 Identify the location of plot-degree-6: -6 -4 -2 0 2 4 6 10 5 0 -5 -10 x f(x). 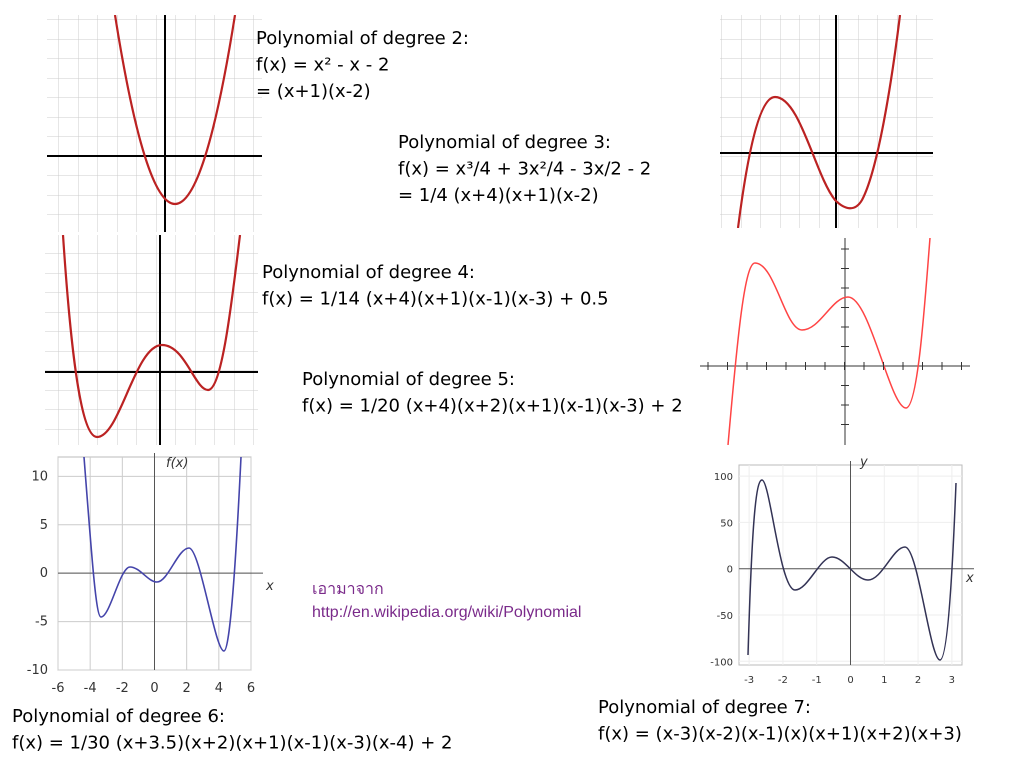
(150, 574).